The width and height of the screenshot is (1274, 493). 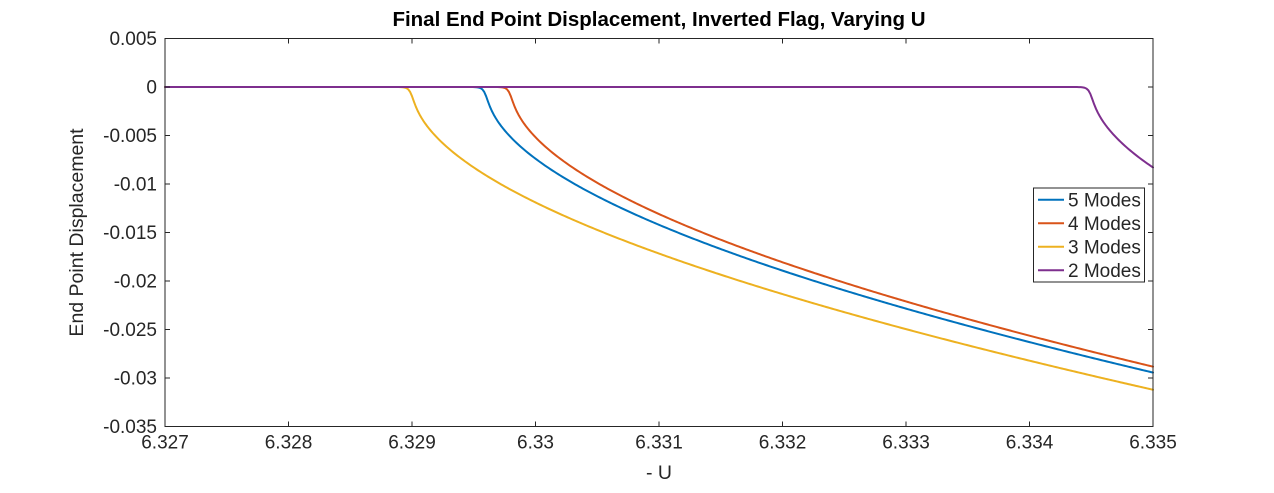 I want to click on y-axis-label: End Point Displacement, so click(x=77, y=232).